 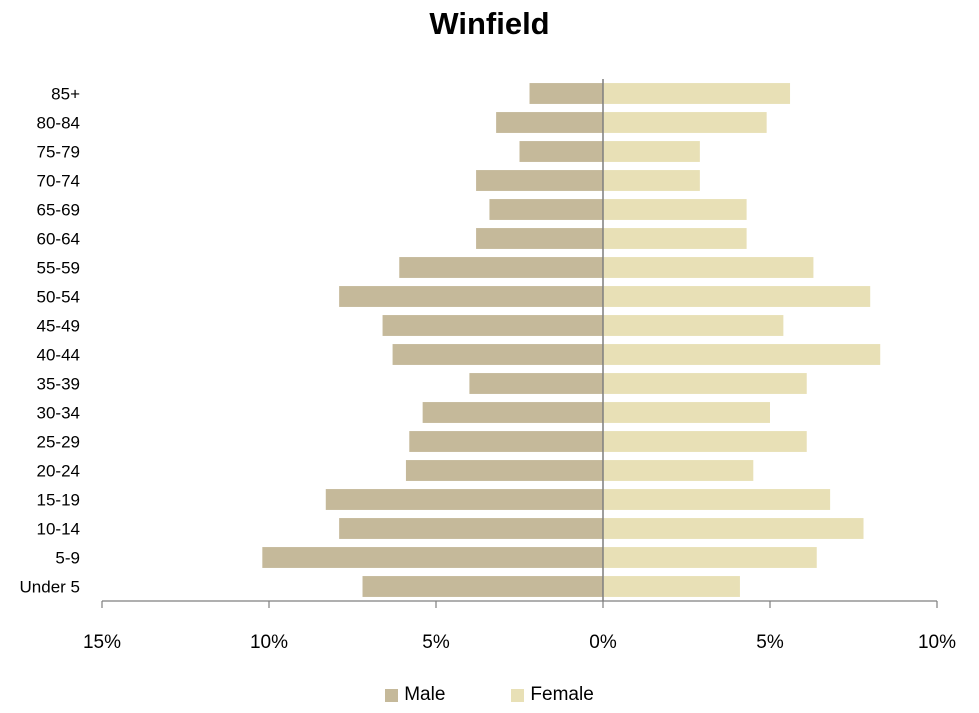 I want to click on legend: Male Female, so click(x=489, y=695).